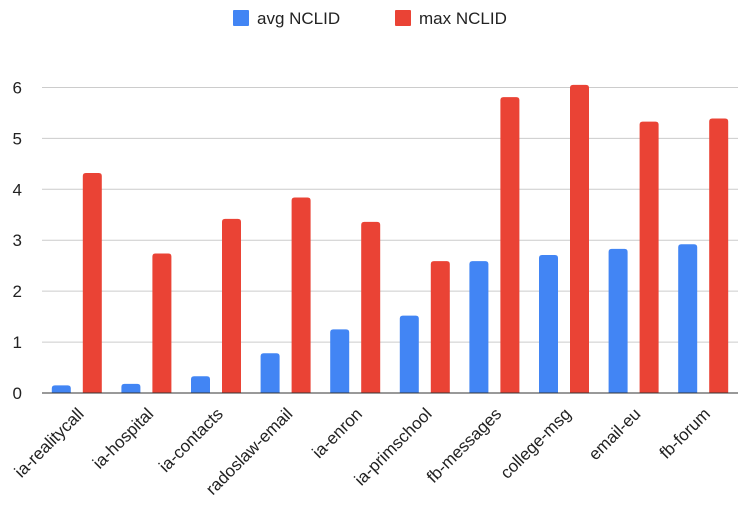  What do you see at coordinates (231, 305) in the screenshot?
I see `bar-max-nclid-ia-contacts` at bounding box center [231, 305].